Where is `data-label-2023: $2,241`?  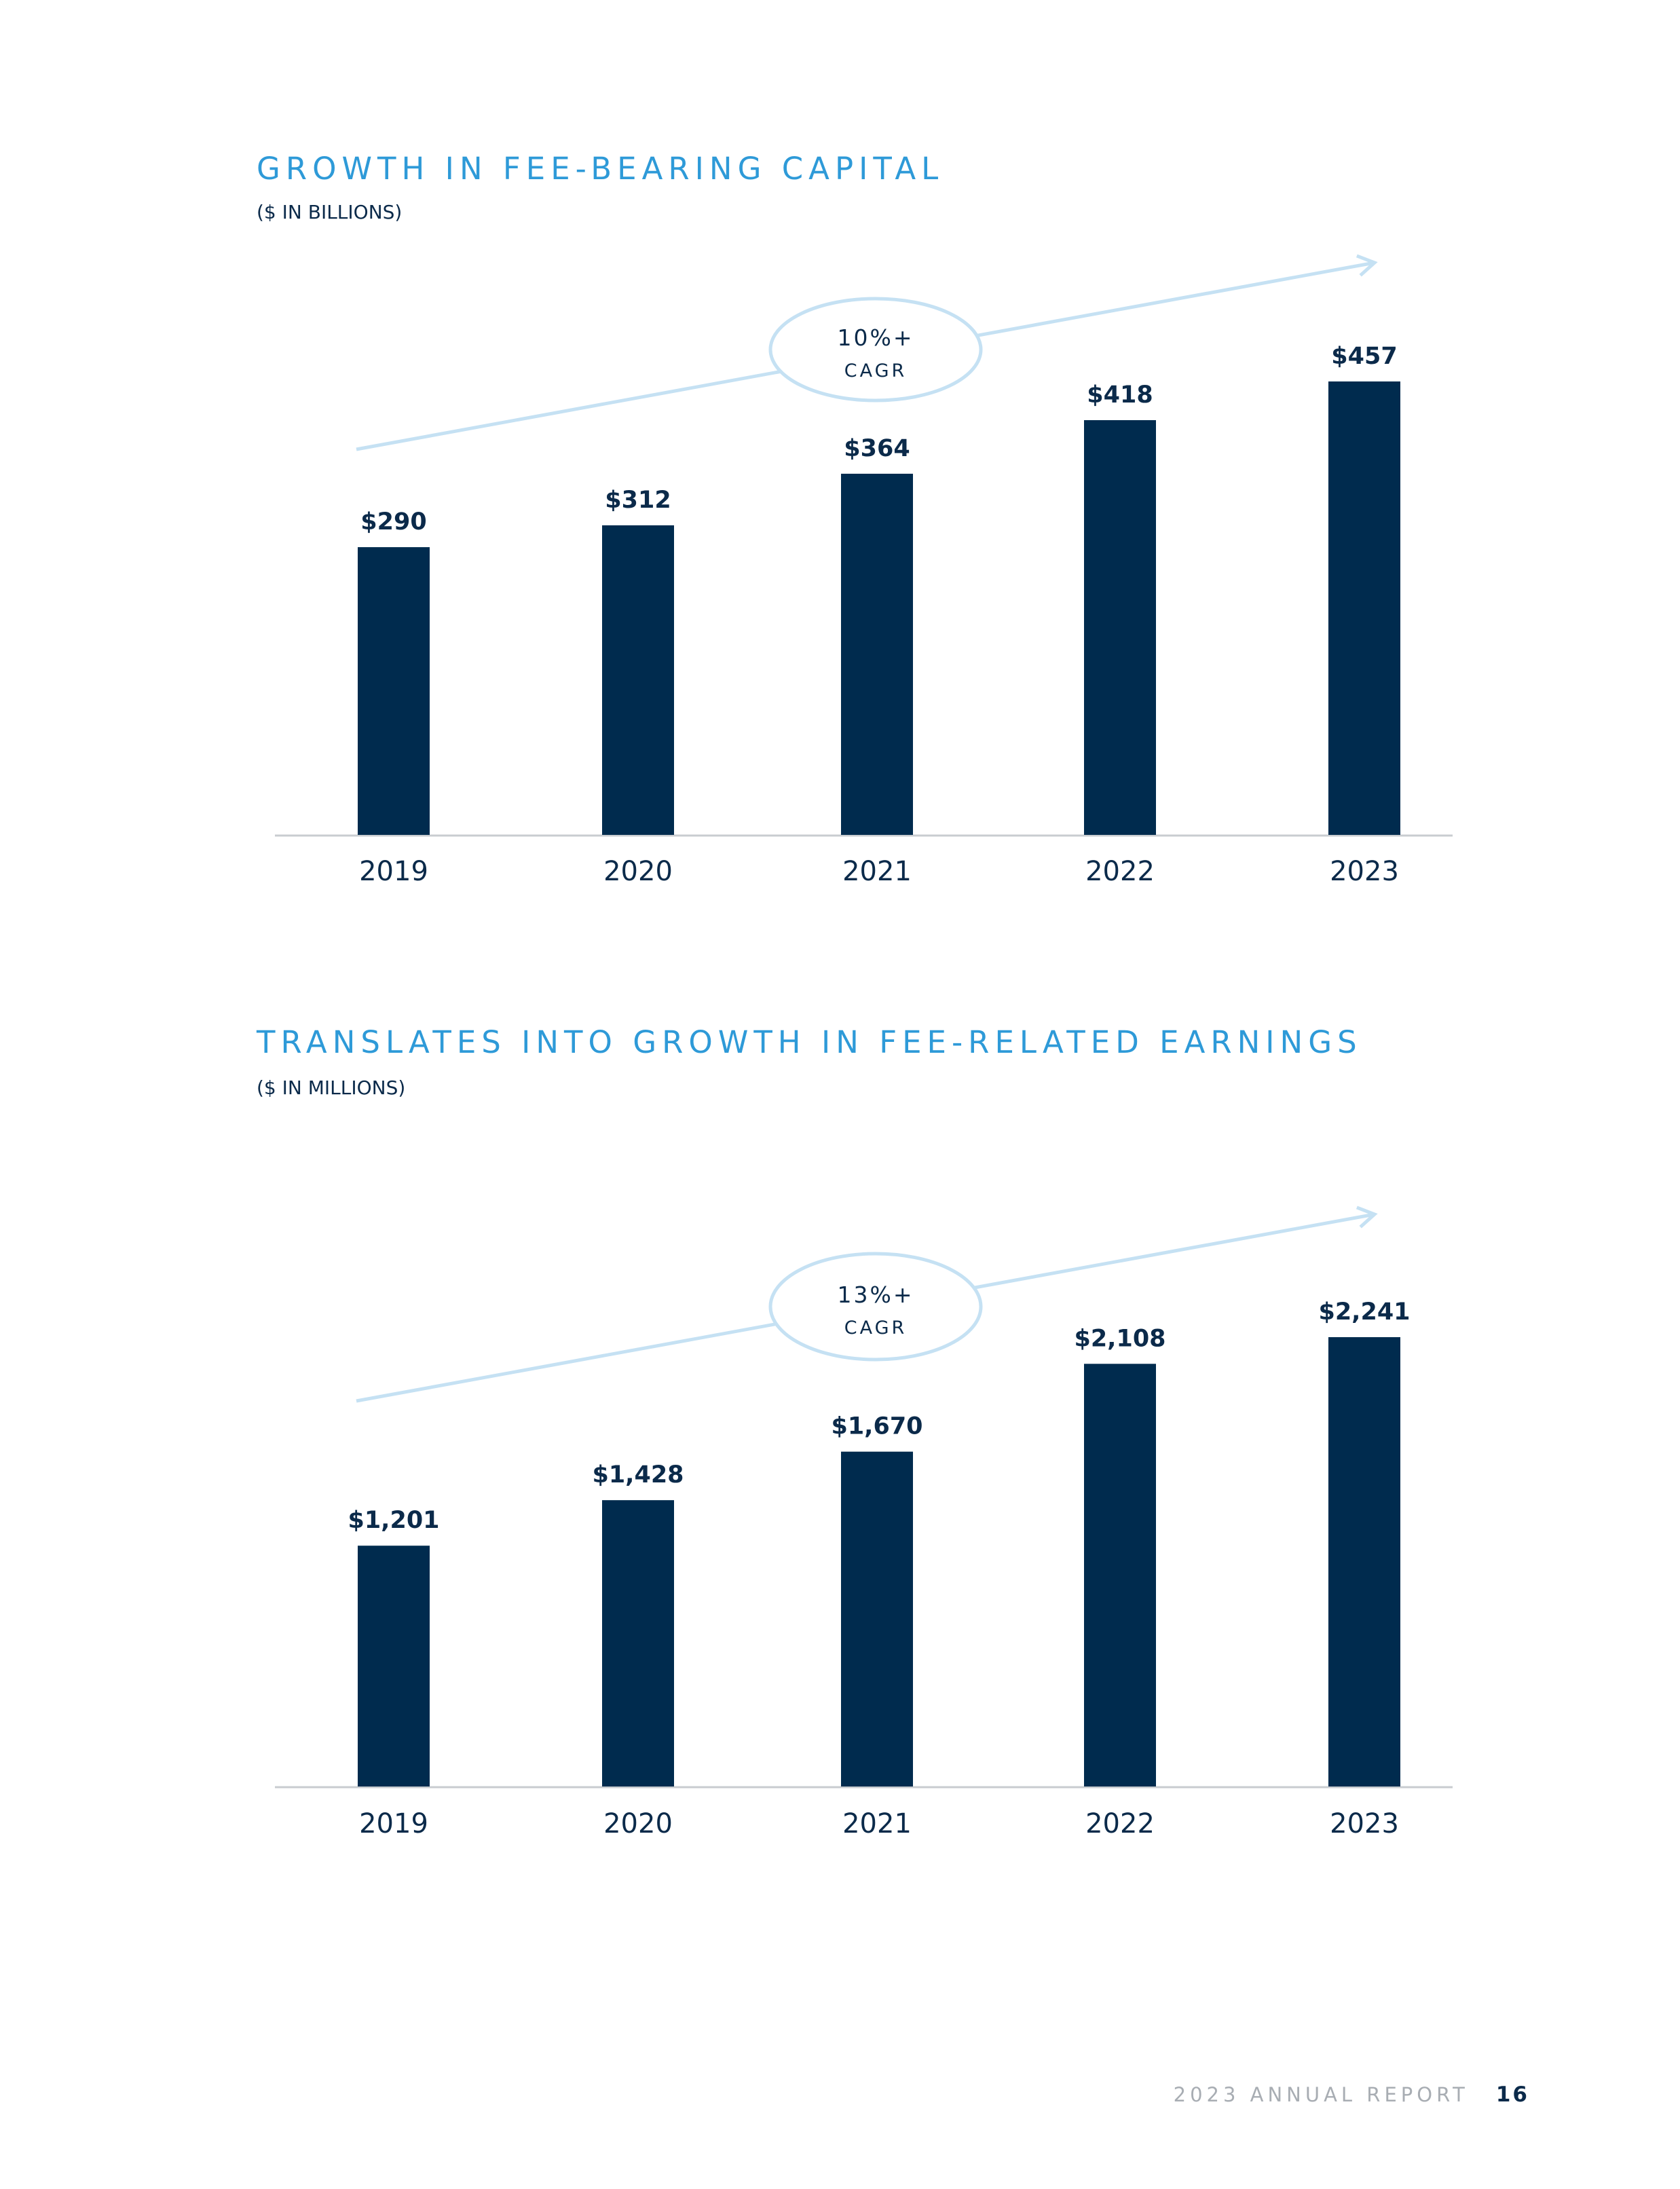 data-label-2023: $2,241 is located at coordinates (1364, 1312).